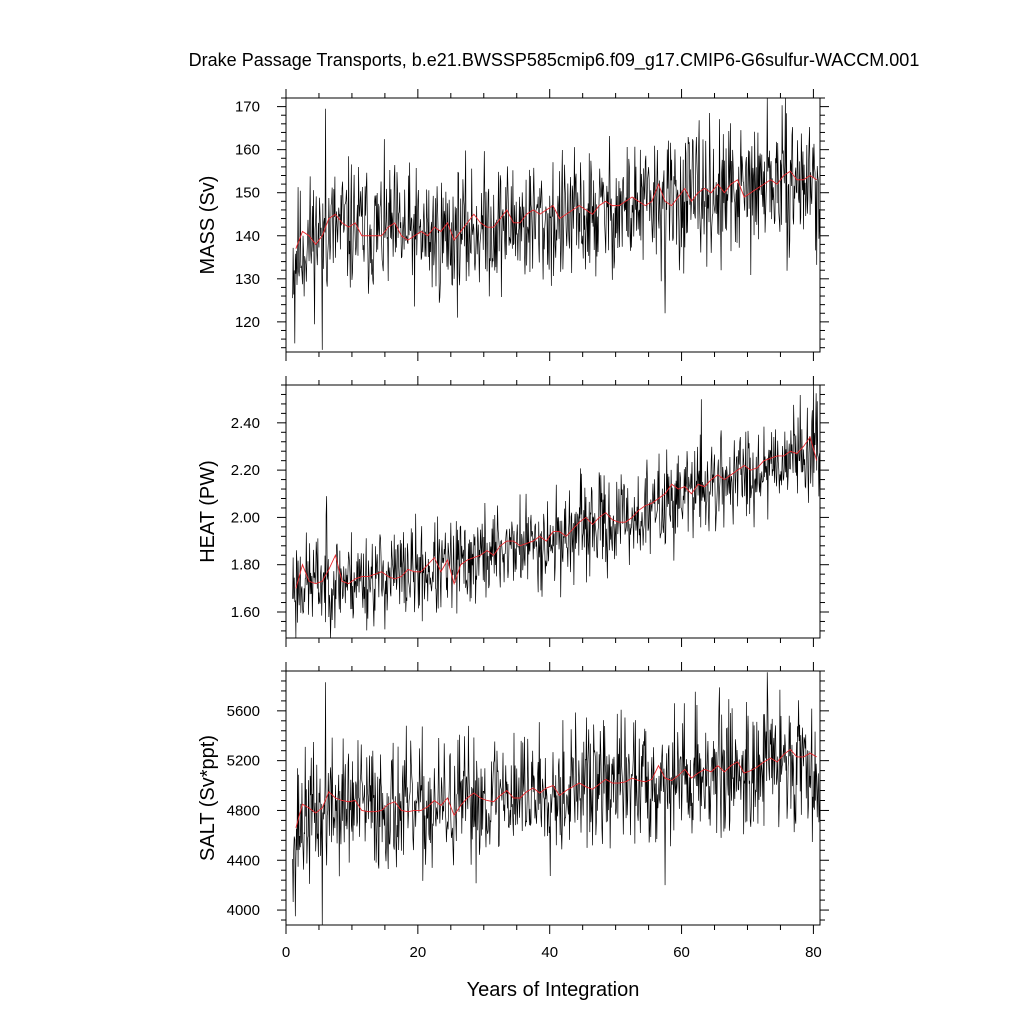  What do you see at coordinates (243, 761) in the screenshot?
I see `salt-y-tick-label: 5200` at bounding box center [243, 761].